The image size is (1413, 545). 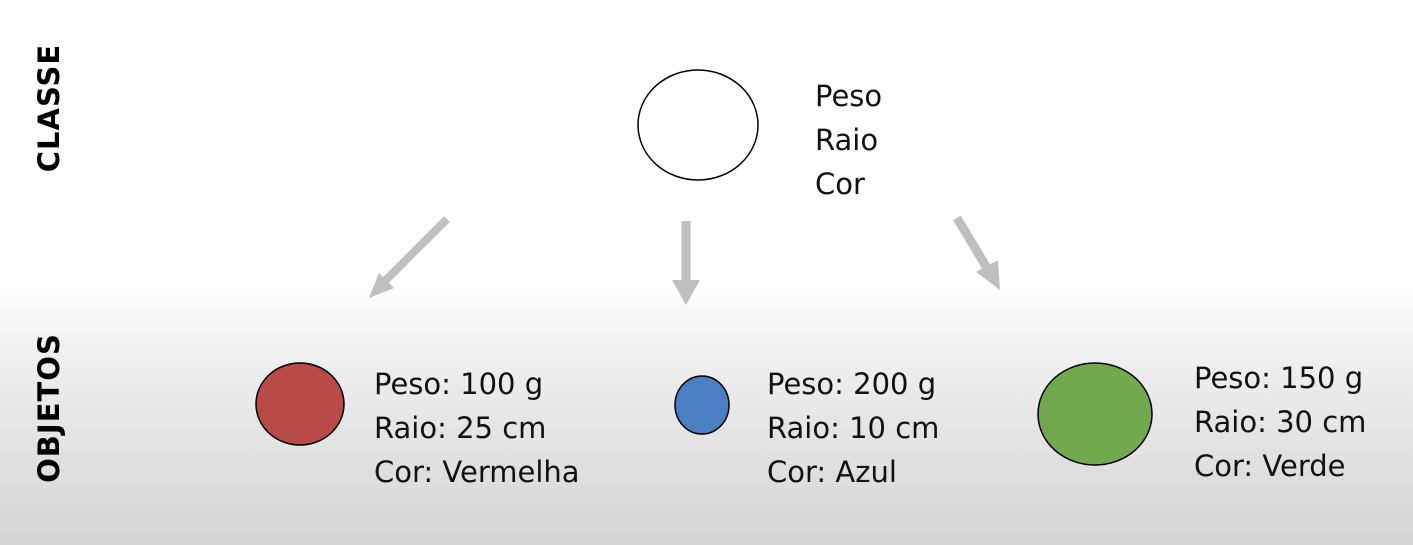 I want to click on classe-section-label: CLASSE, so click(x=49, y=108).